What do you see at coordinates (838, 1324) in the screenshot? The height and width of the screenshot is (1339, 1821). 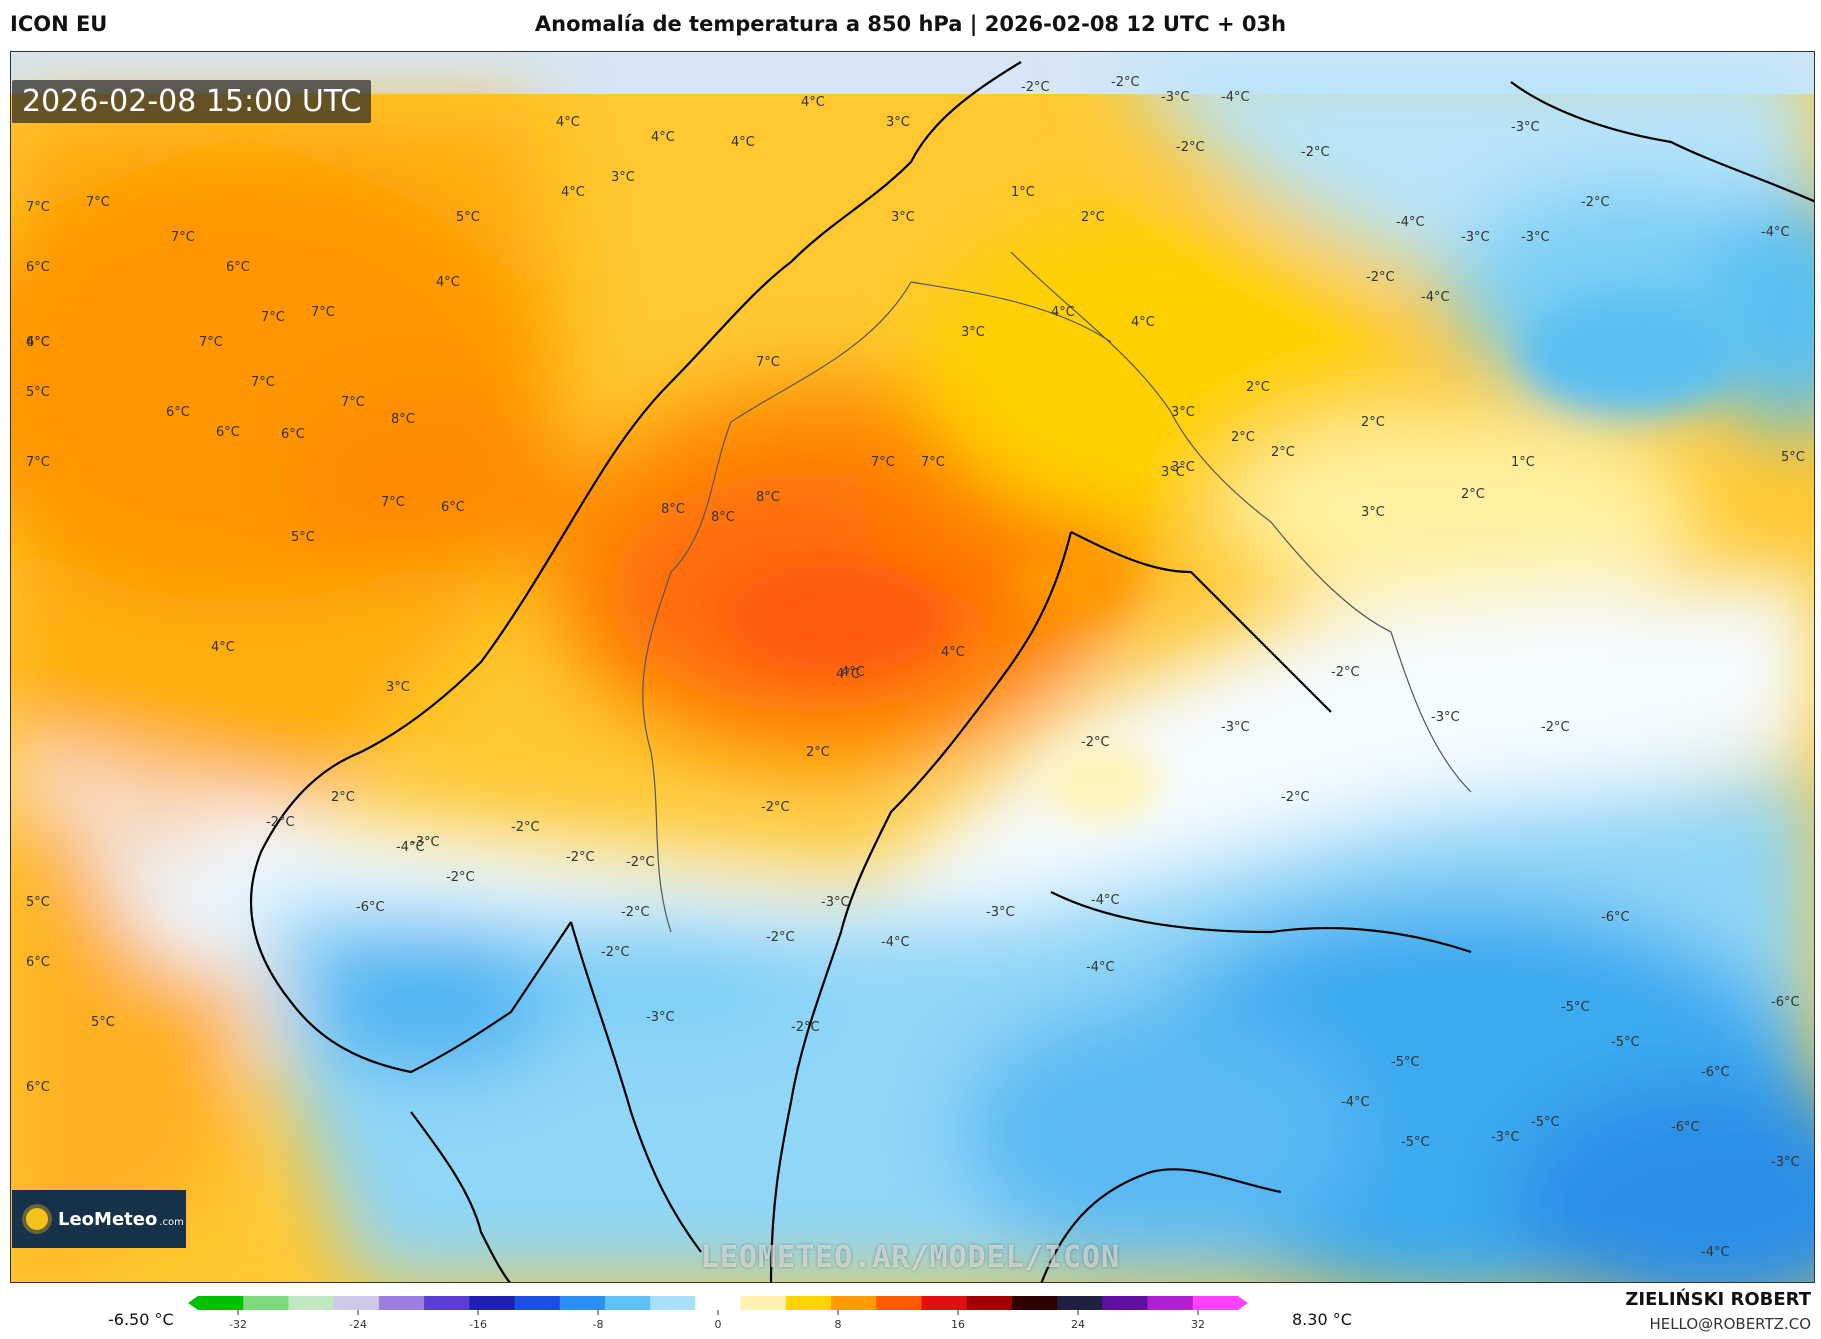 I see `colorbar-tick-label: 8` at bounding box center [838, 1324].